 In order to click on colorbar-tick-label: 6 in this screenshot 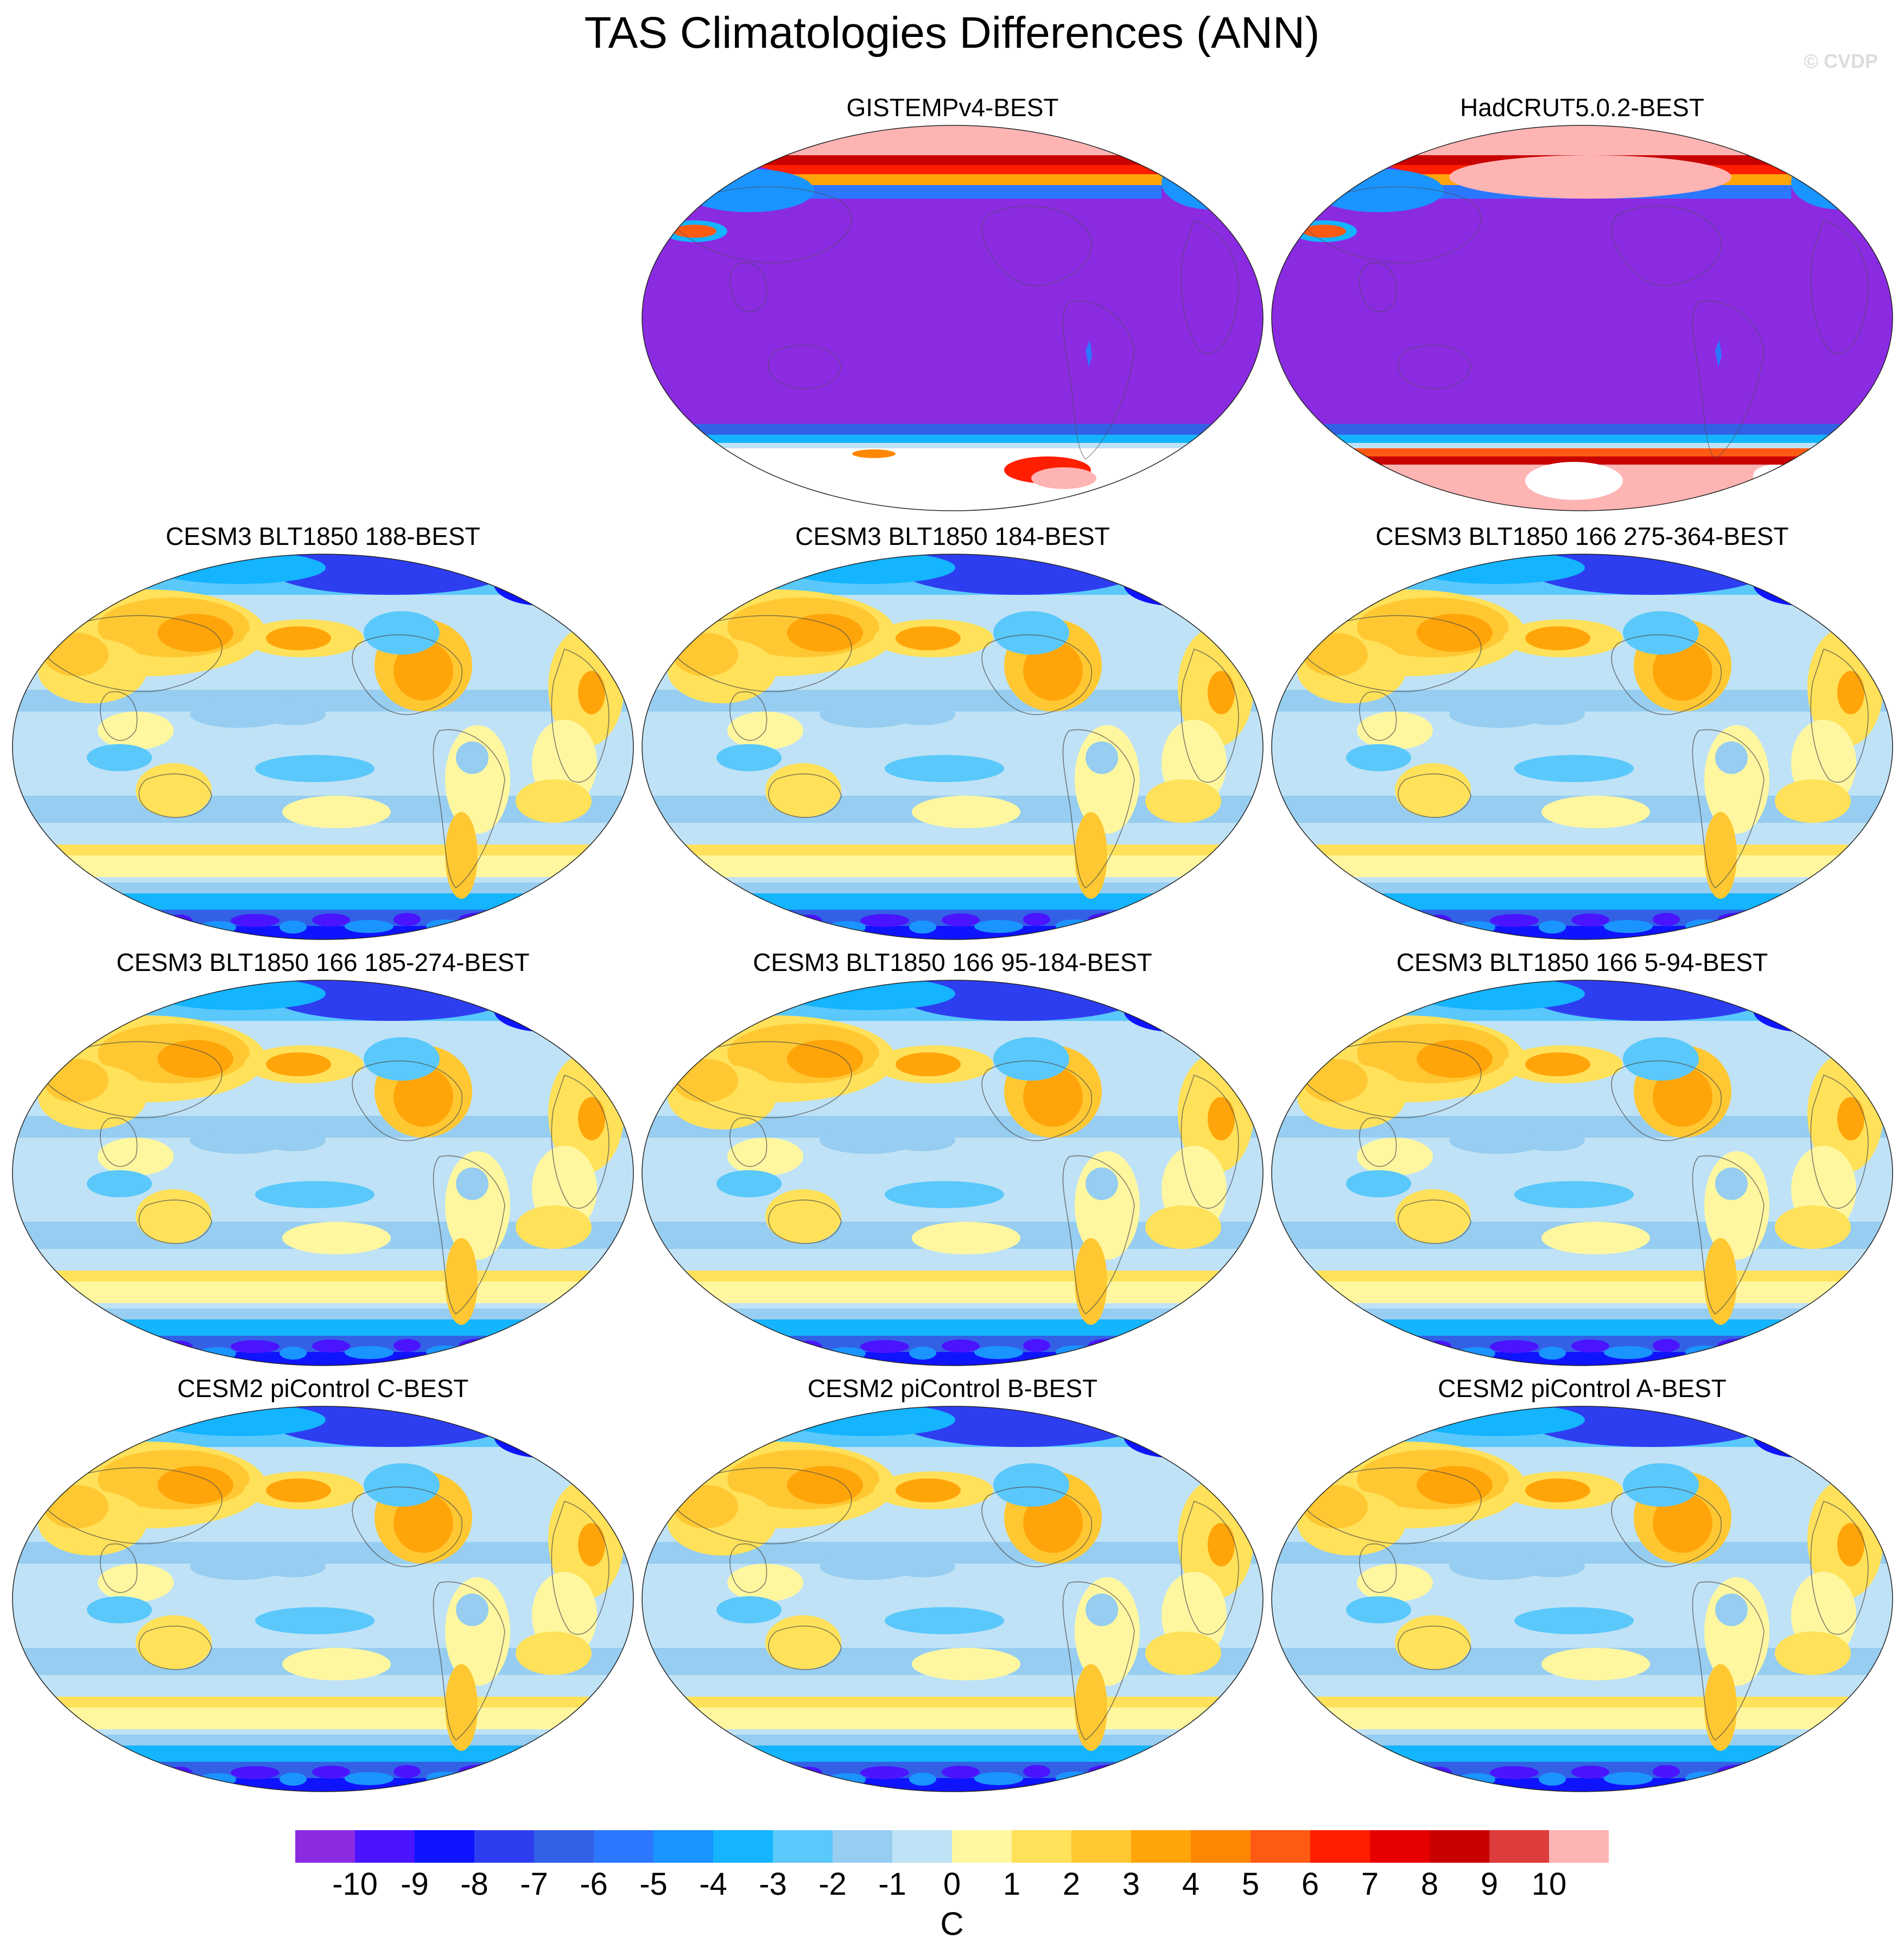, I will do `click(1310, 1884)`.